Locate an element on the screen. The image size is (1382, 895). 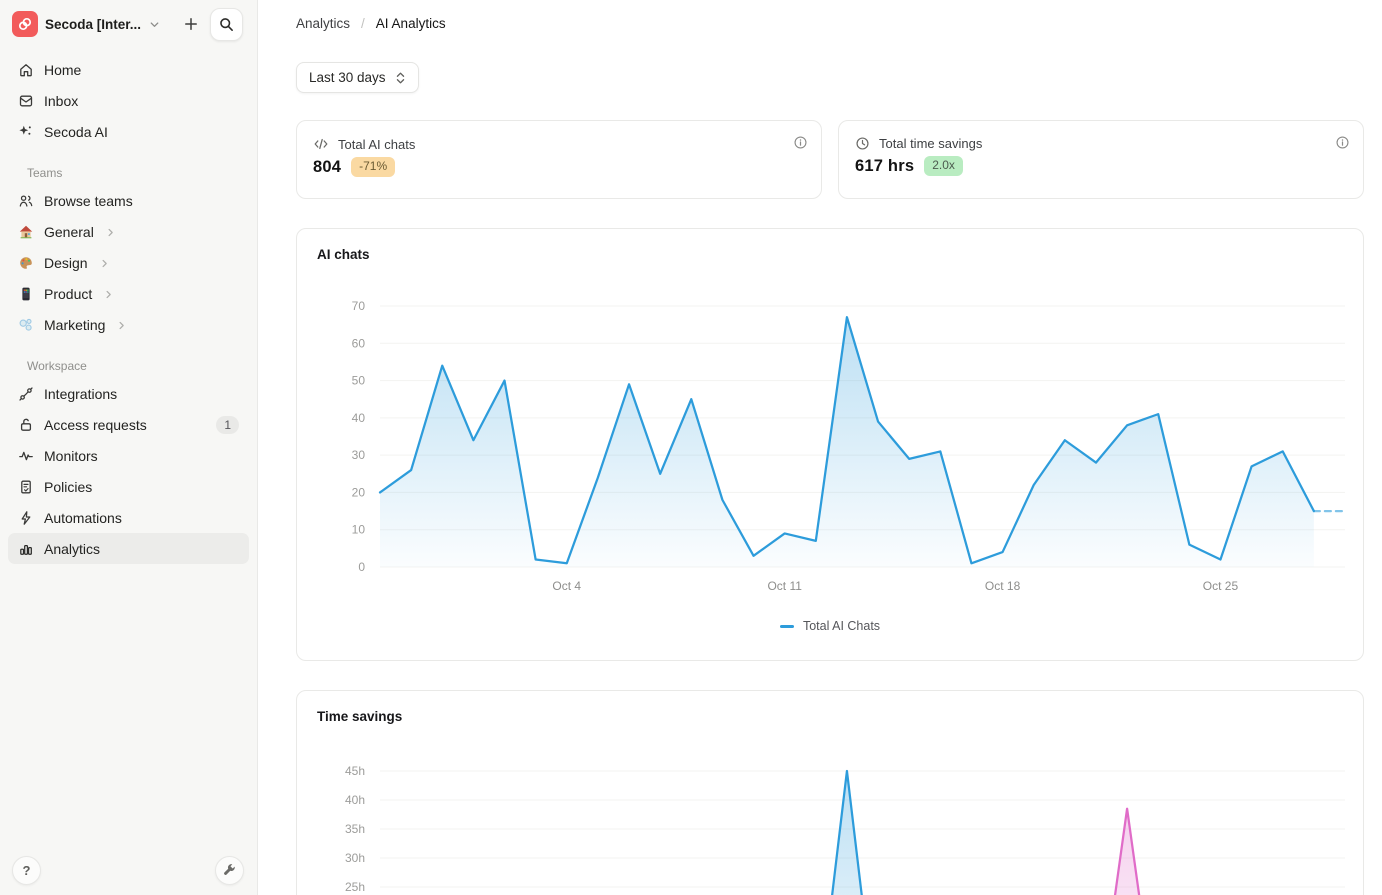
house-emoji-icon is located at coordinates (26, 231).